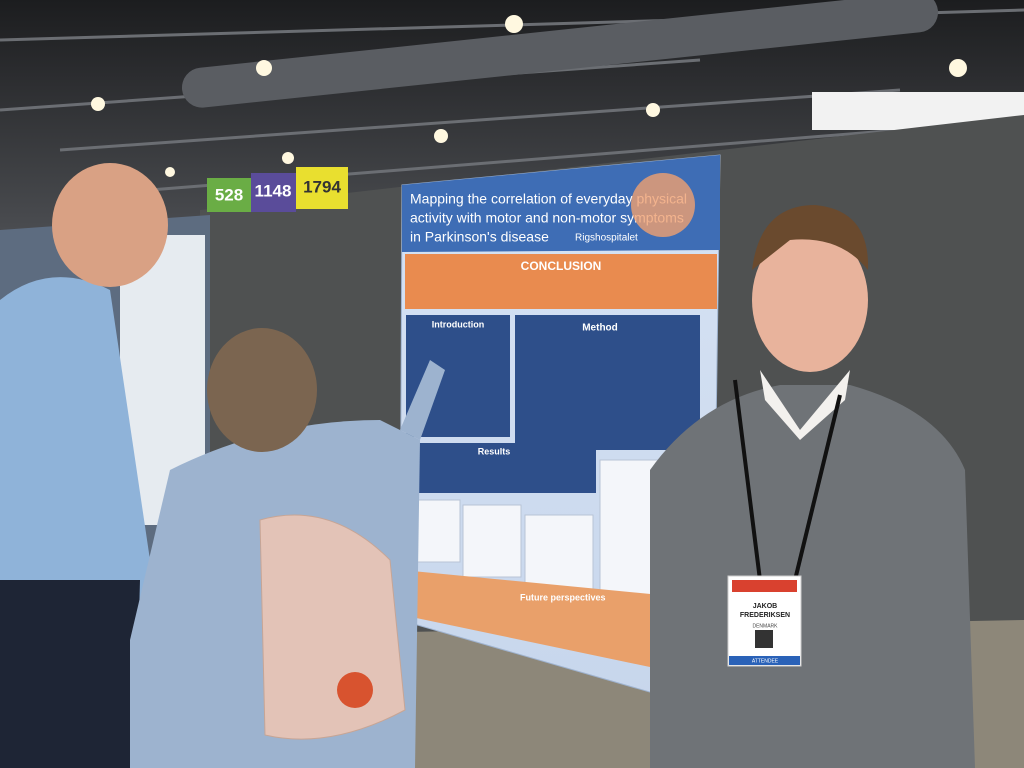 The height and width of the screenshot is (768, 1024). I want to click on section-heading: Results, so click(494, 451).